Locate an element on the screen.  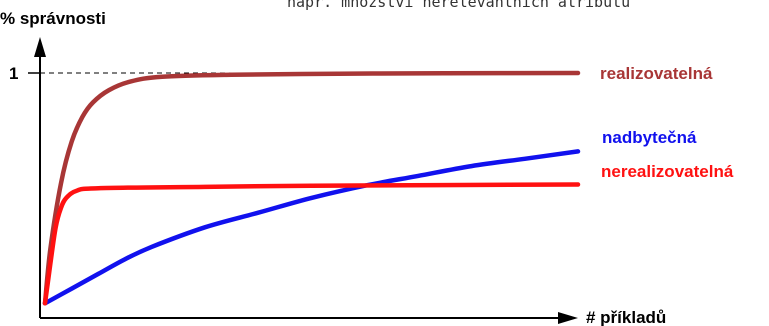
series-2-label: nadbytečná is located at coordinates (649, 137).